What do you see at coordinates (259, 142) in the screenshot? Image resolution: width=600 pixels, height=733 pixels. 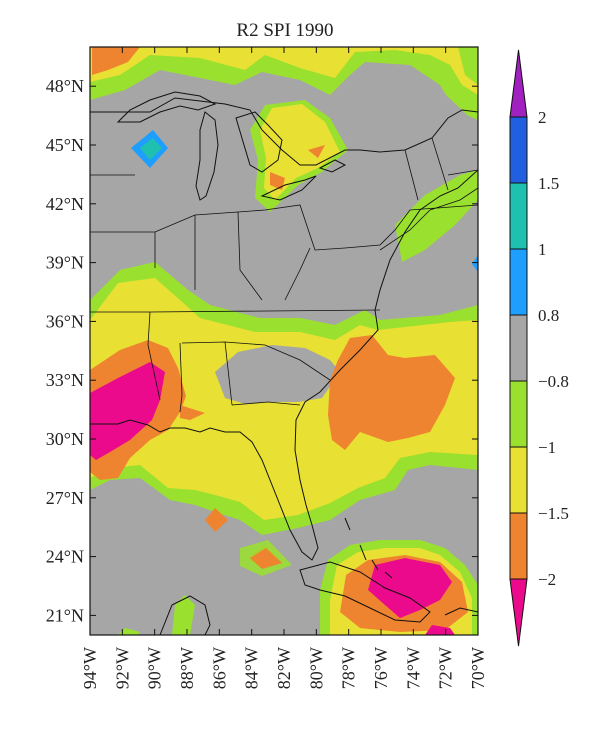 I see `lake-huron-outline` at bounding box center [259, 142].